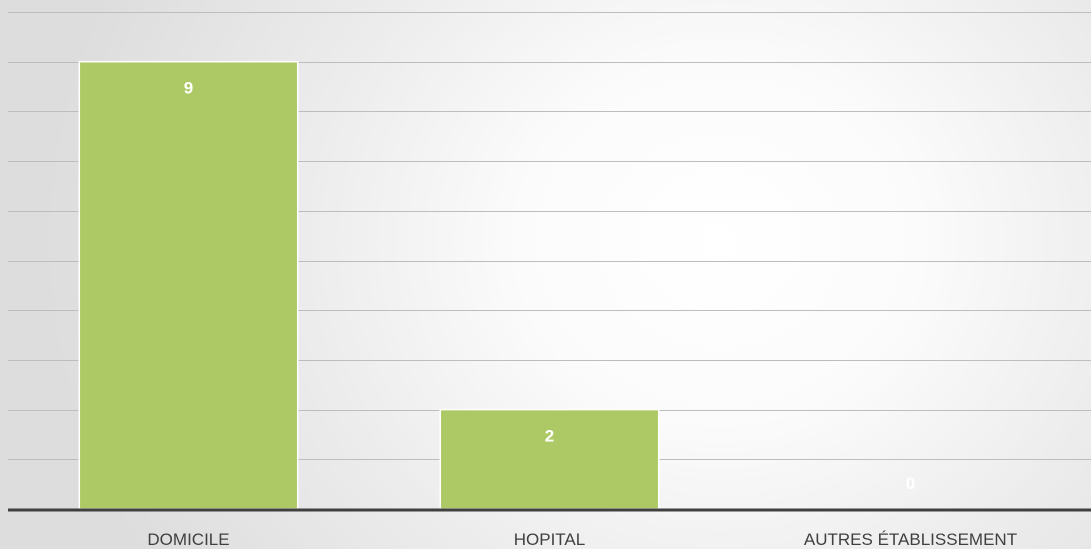 This screenshot has height=549, width=1091. What do you see at coordinates (910, 539) in the screenshot?
I see `x-tick-label: AUTRES ÉTABLISSEMENT` at bounding box center [910, 539].